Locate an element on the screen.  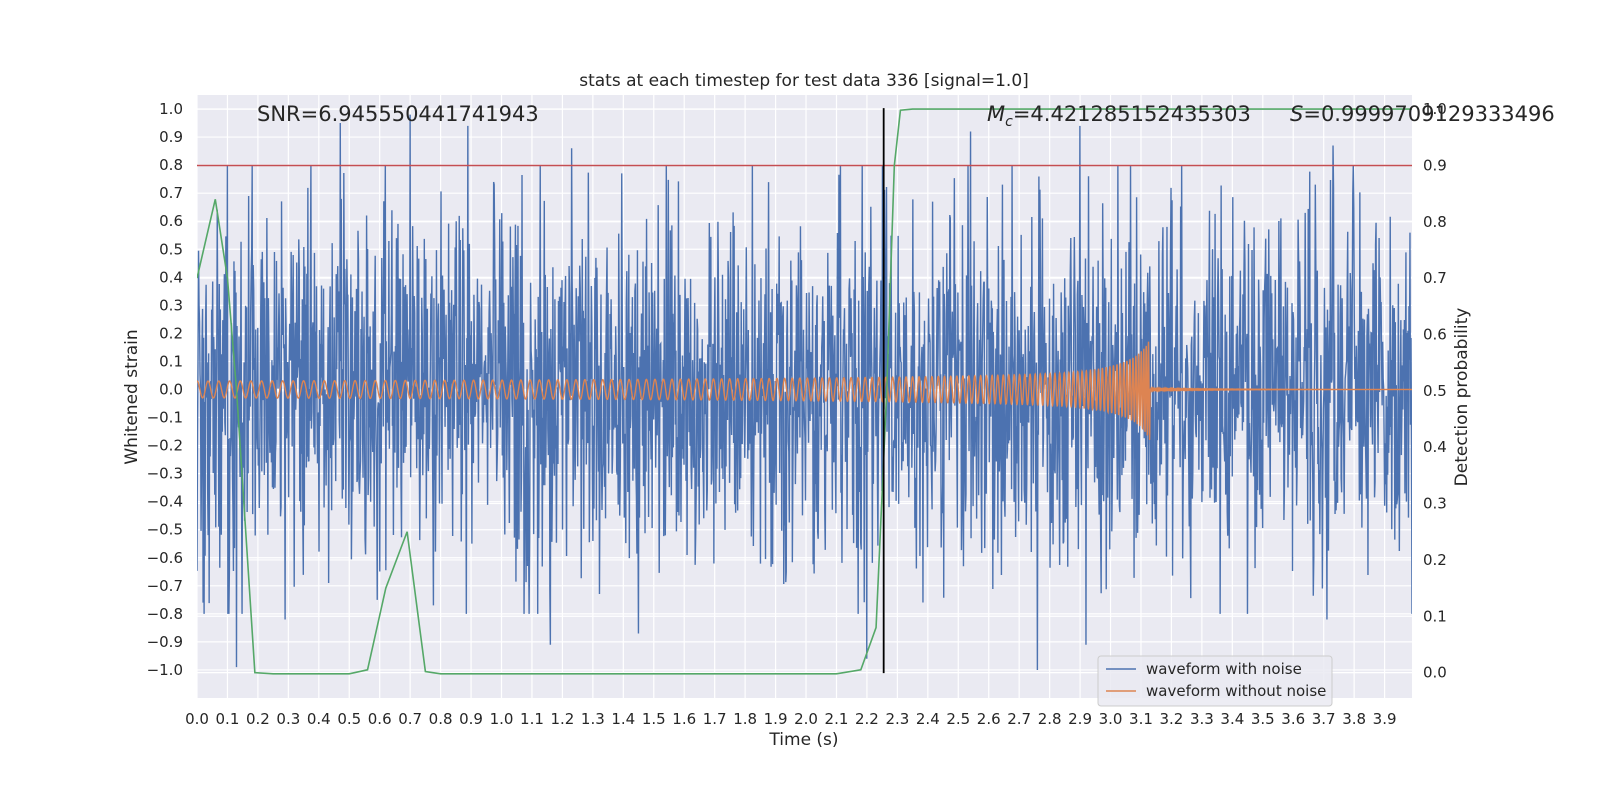
x-tick-label: 2.9 is located at coordinates (1080, 719).